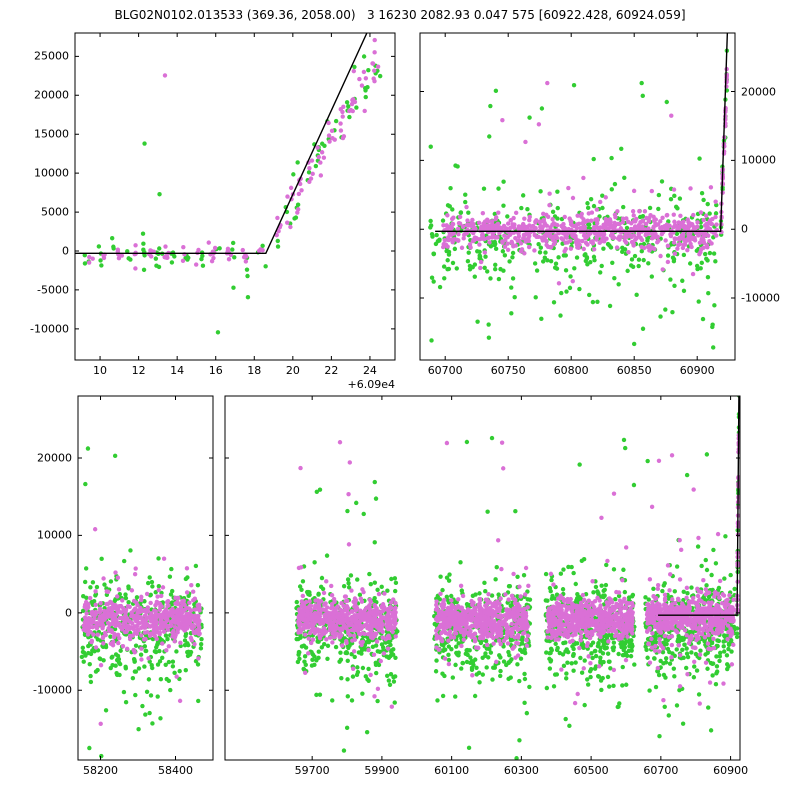  Describe the element at coordinates (331, 370) in the screenshot. I see `x-tick-label: 22` at that location.